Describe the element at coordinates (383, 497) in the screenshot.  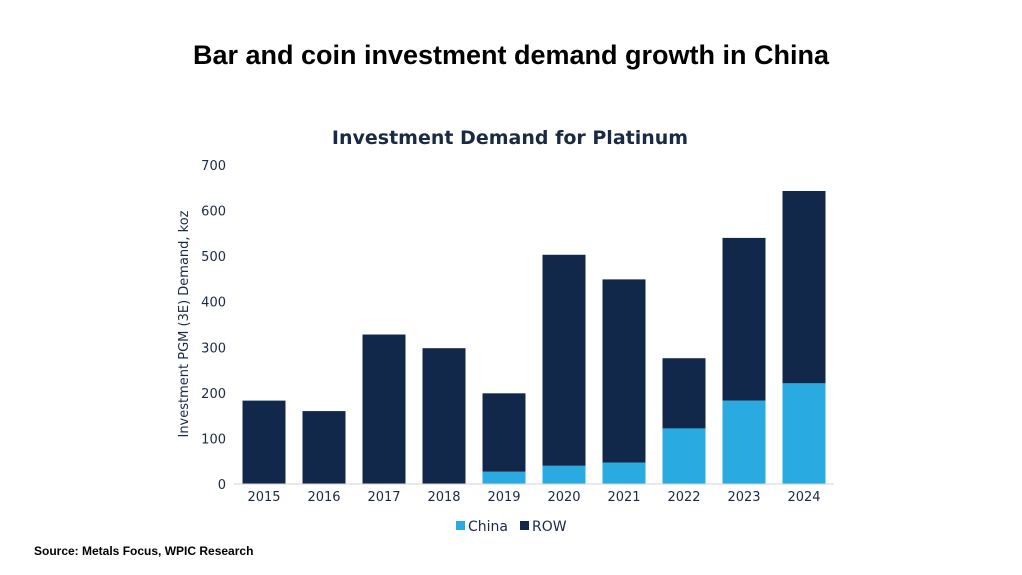
I see `x-tick-label: 2017` at that location.